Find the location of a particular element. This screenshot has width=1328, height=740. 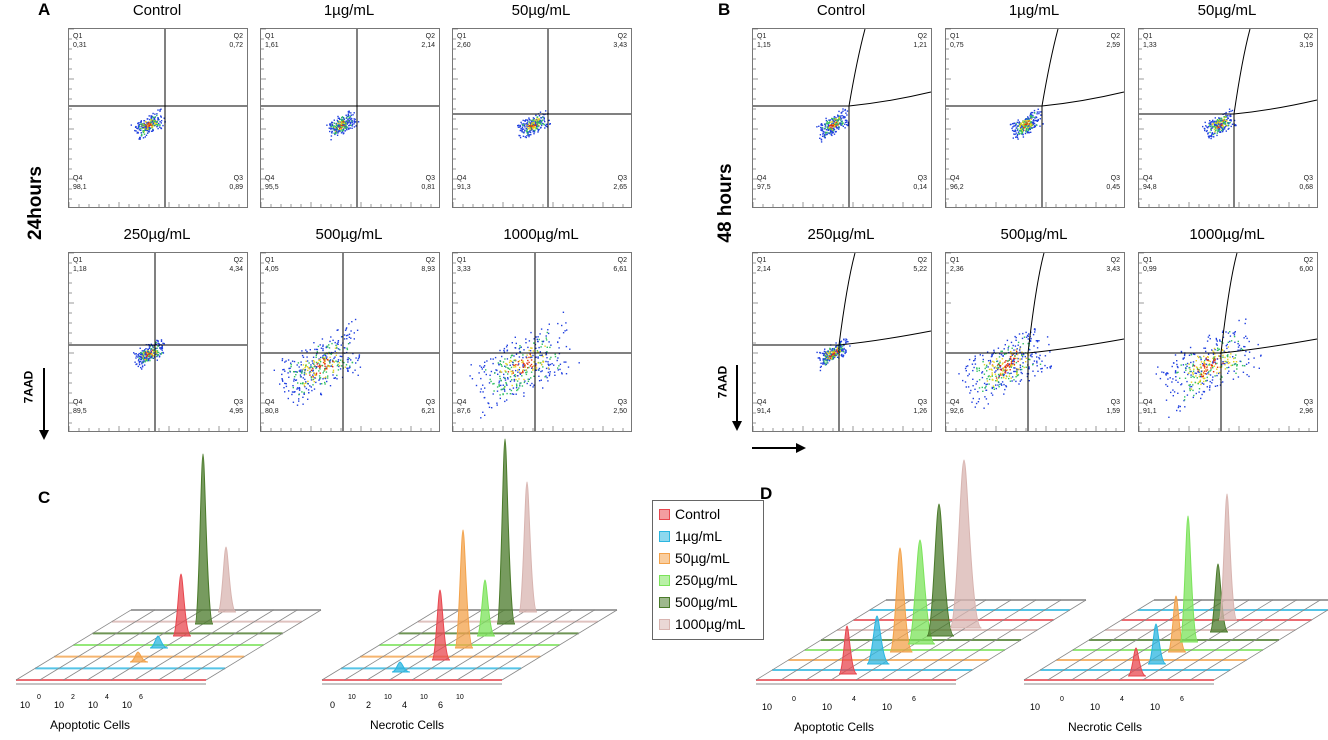

flow-plot-a-0: Q1 0,31 Q2 0,72 Q4 98,1 Q3 0,89 is located at coordinates (158, 118).